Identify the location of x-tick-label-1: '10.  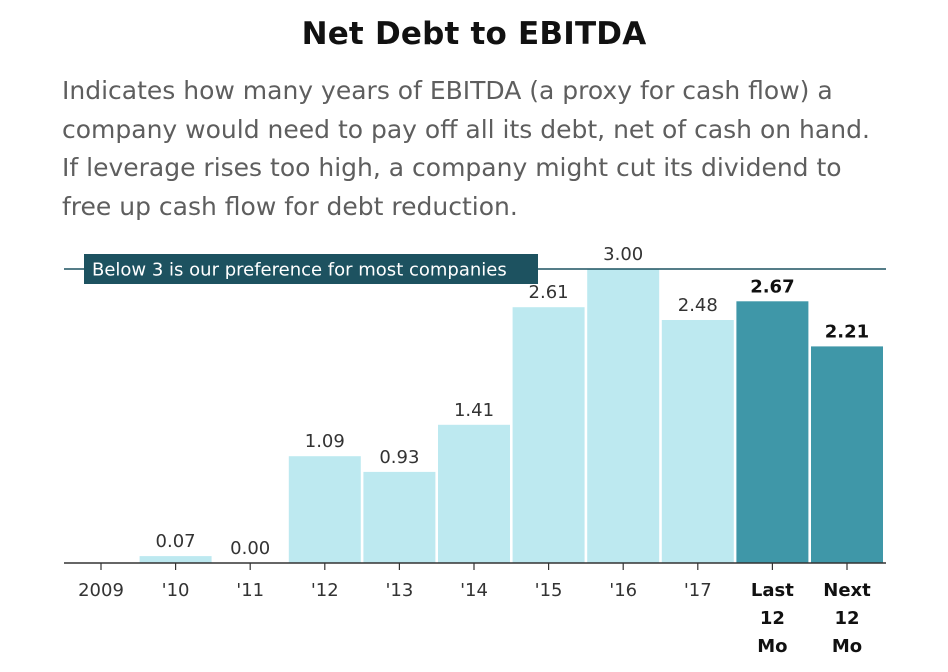
(176, 590).